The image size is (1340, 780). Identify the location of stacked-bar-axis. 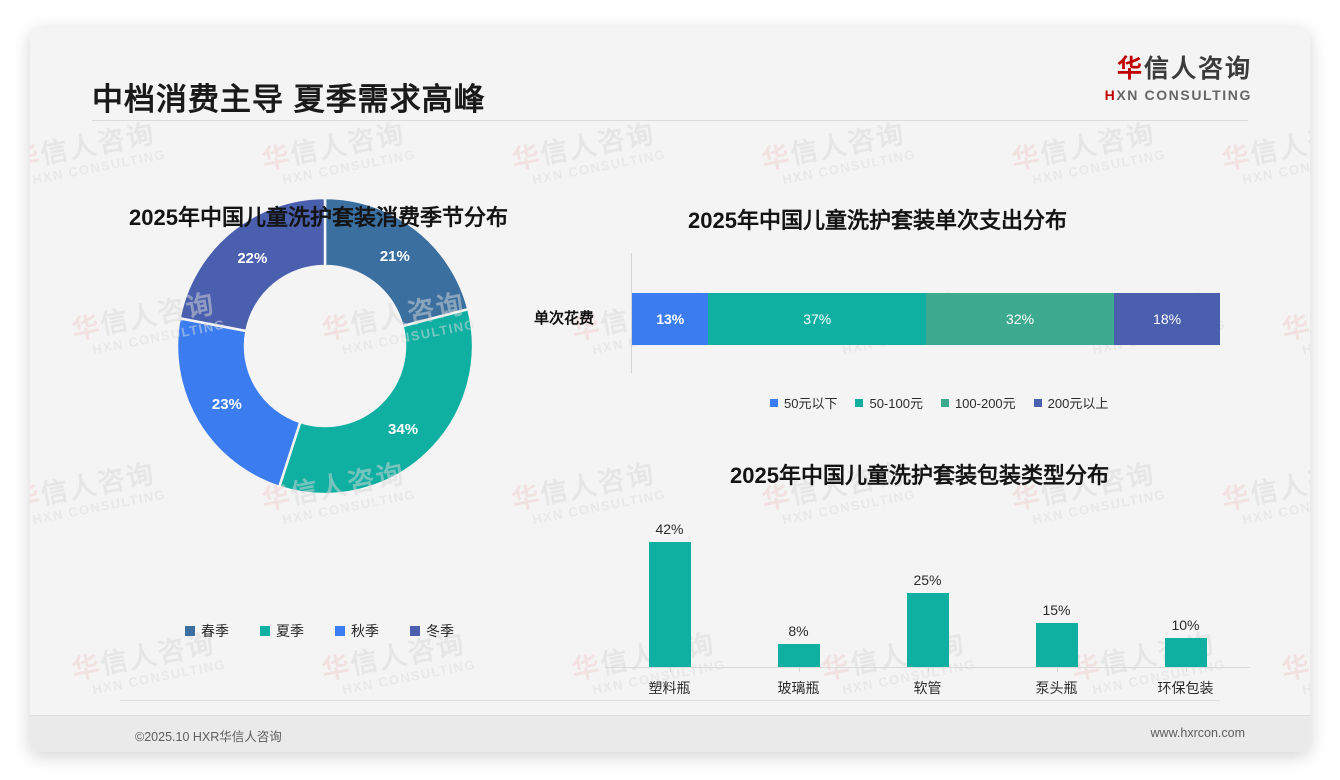
(631, 313).